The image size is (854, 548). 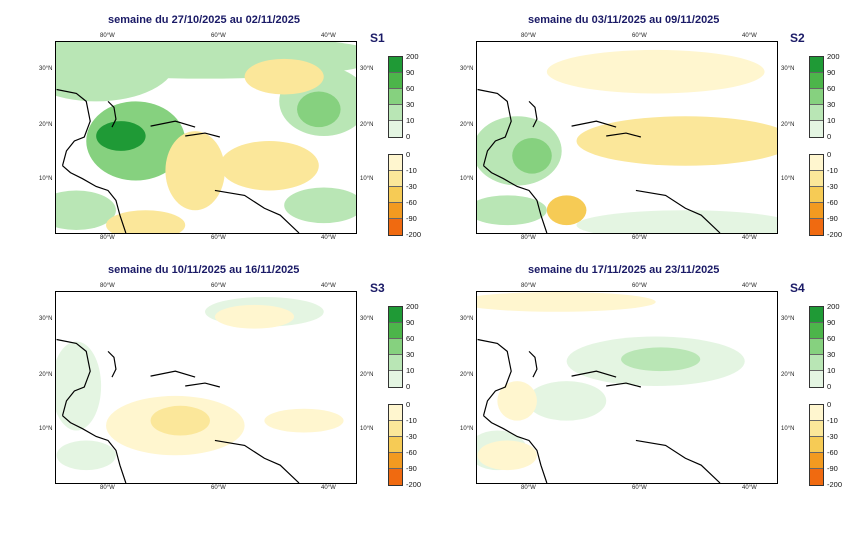 I want to click on panel-label: S4, so click(x=797, y=288).